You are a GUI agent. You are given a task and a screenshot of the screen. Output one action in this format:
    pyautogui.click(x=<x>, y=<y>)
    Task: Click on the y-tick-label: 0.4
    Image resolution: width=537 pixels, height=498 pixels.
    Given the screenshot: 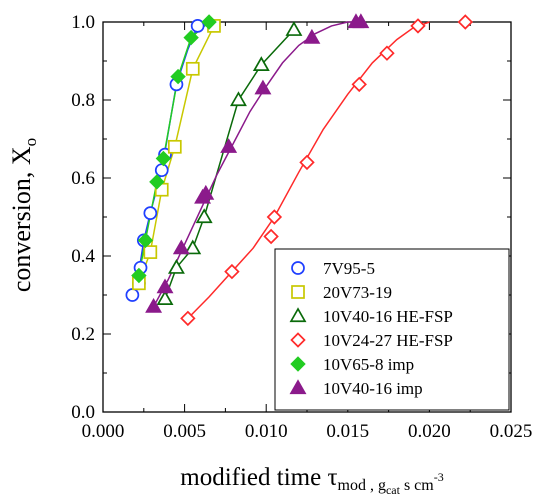 What is the action you would take?
    pyautogui.click(x=83, y=256)
    